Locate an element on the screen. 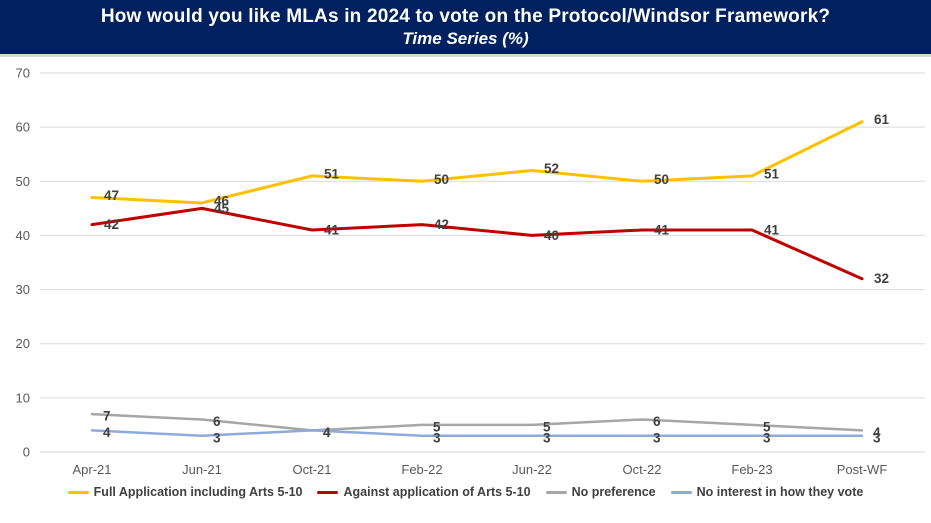  y-axis-tick-label: 10 is located at coordinates (23, 397).